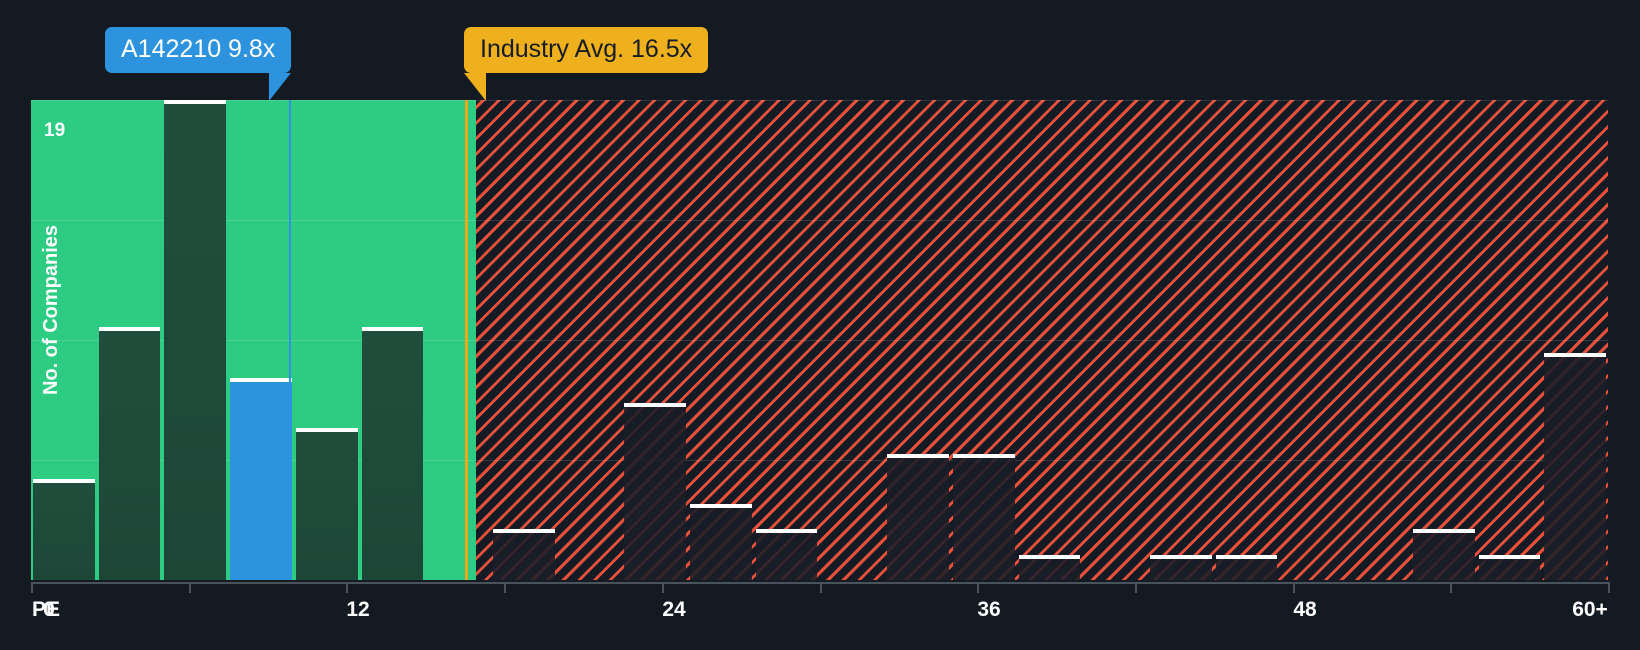  What do you see at coordinates (466, 340) in the screenshot?
I see `industry-average-marker-line` at bounding box center [466, 340].